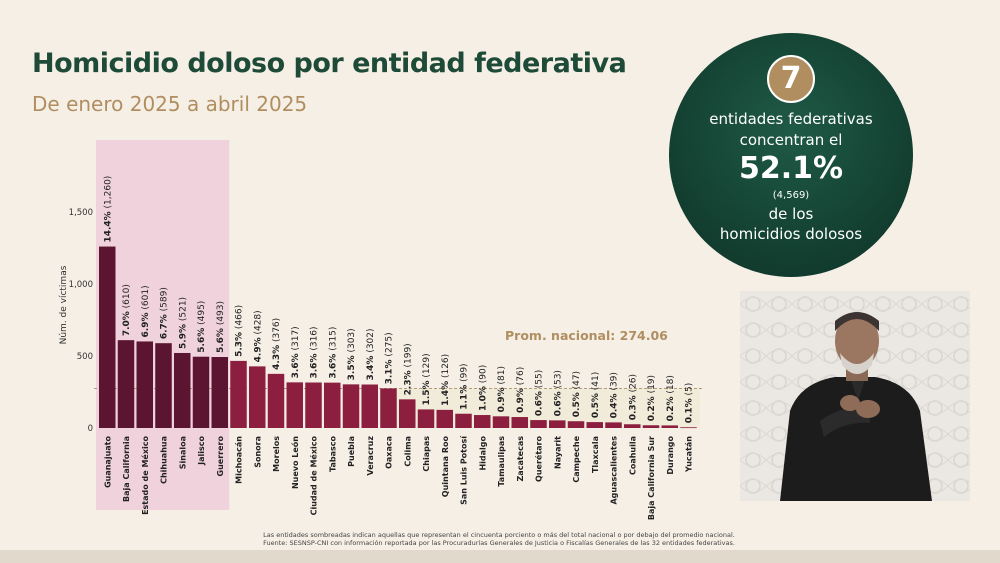 The image size is (1000, 563). I want to click on x-tick-label: Guerrero, so click(220, 456).